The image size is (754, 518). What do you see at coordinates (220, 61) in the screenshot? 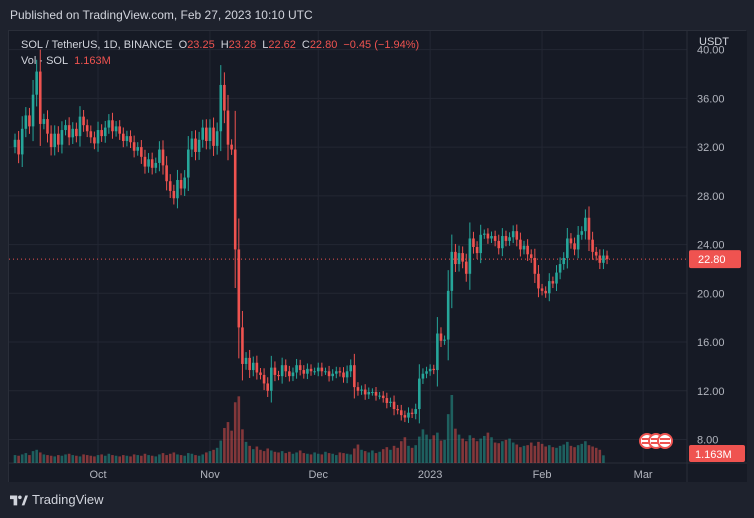
I see `volume-row: Vol · SOL 1.163M` at bounding box center [220, 61].